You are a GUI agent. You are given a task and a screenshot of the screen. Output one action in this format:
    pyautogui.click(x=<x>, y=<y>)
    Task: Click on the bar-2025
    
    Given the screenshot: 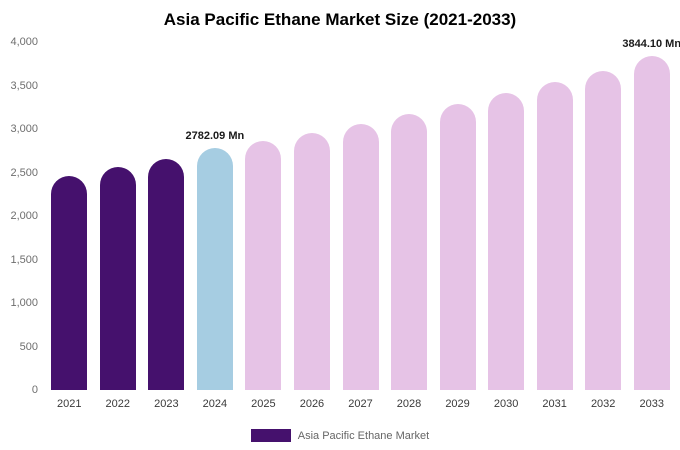 What is the action you would take?
    pyautogui.click(x=263, y=265)
    